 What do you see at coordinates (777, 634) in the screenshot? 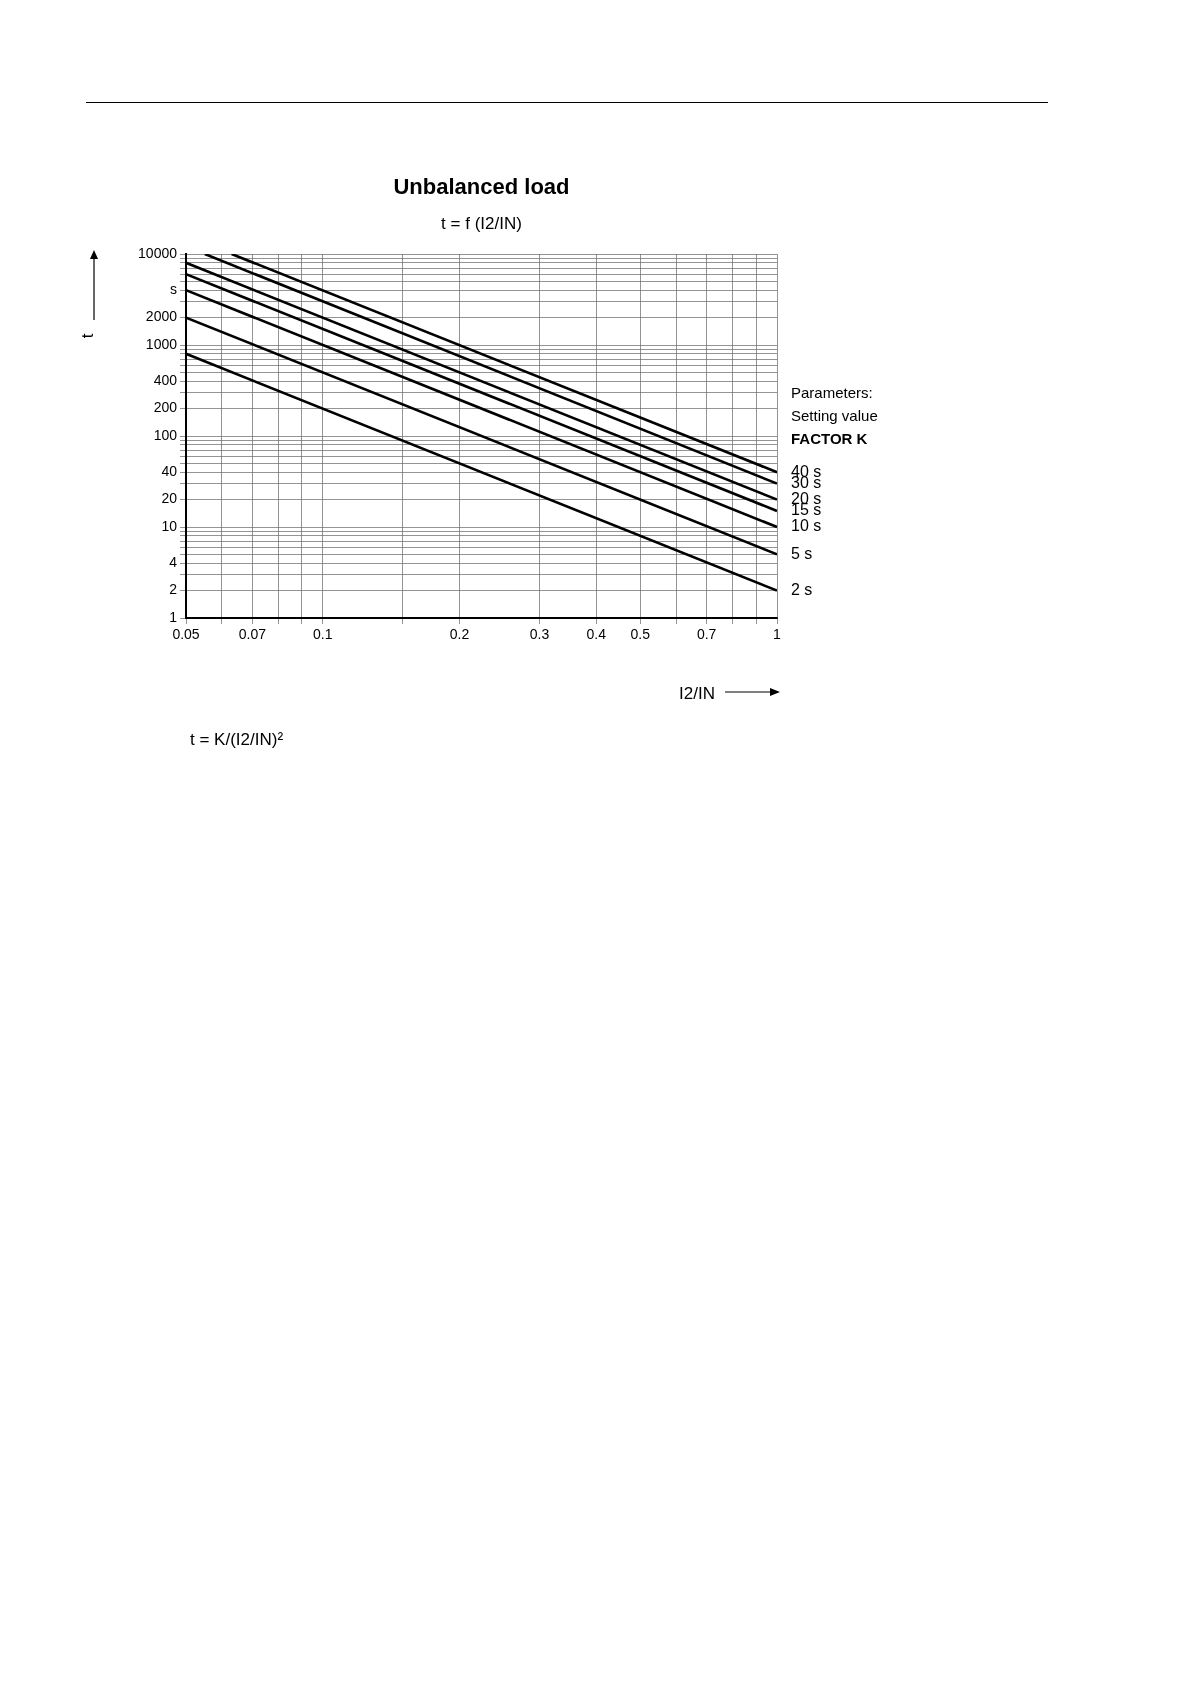
I see `x-tick-label: 1` at bounding box center [777, 634].